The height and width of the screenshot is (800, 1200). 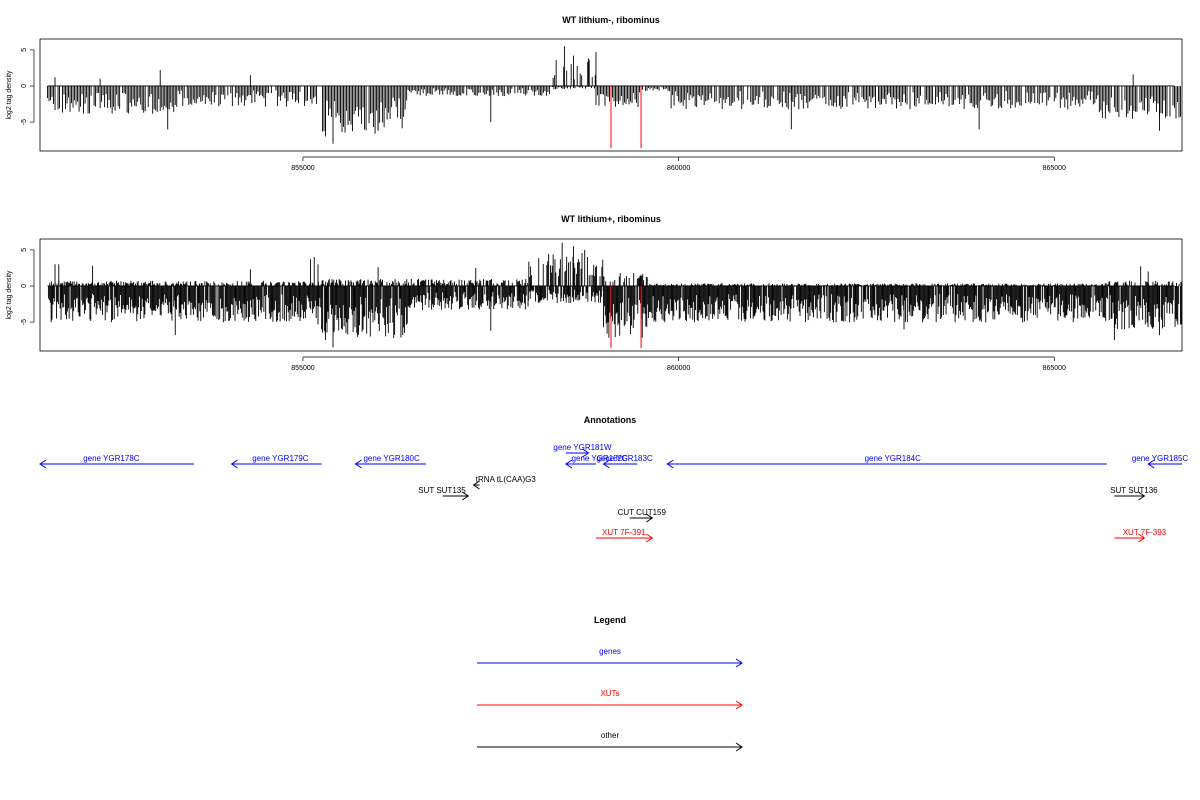 What do you see at coordinates (624, 458) in the screenshot?
I see `feature-label: gene YGR183C` at bounding box center [624, 458].